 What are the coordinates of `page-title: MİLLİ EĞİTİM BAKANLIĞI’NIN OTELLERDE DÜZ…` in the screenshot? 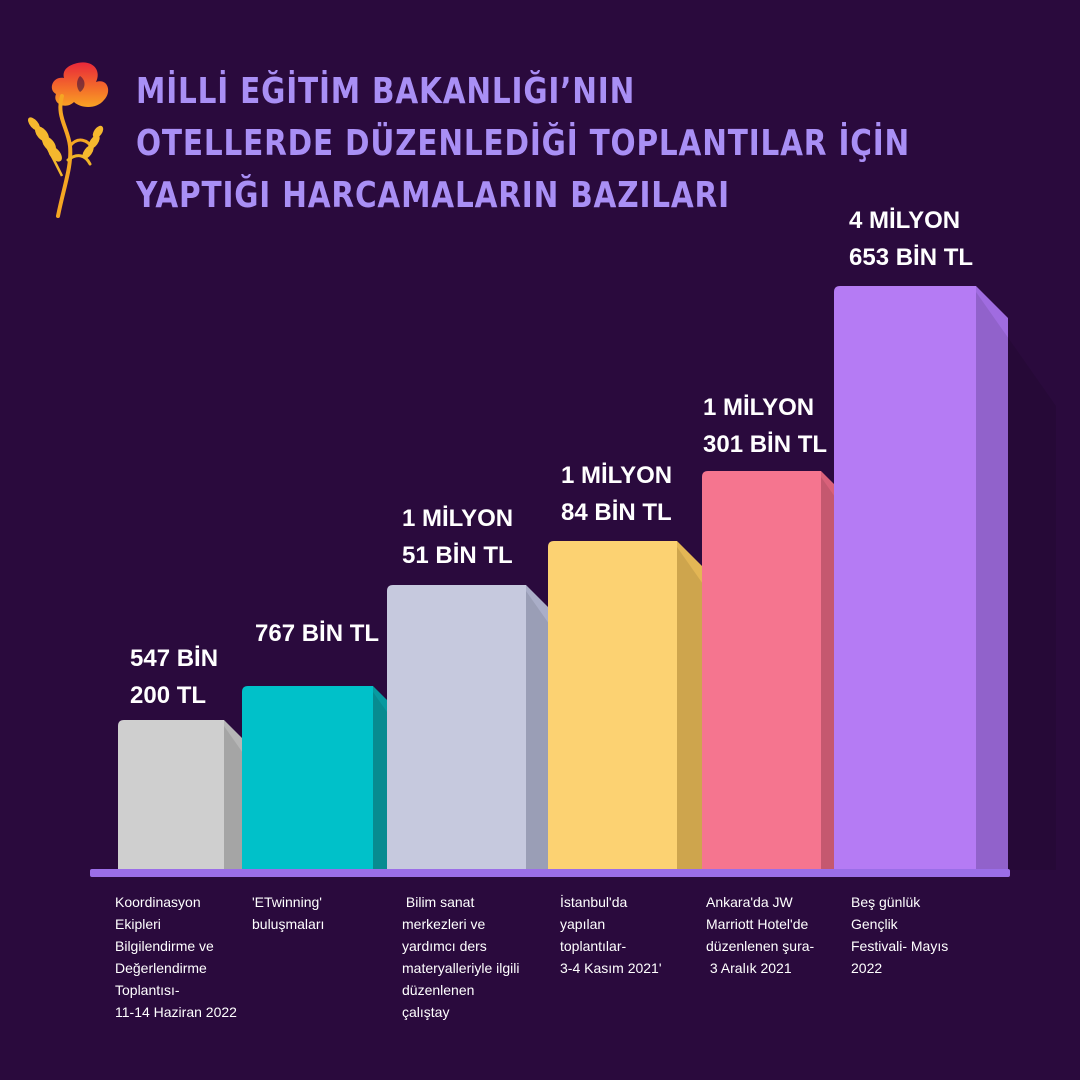 It's located at (523, 144).